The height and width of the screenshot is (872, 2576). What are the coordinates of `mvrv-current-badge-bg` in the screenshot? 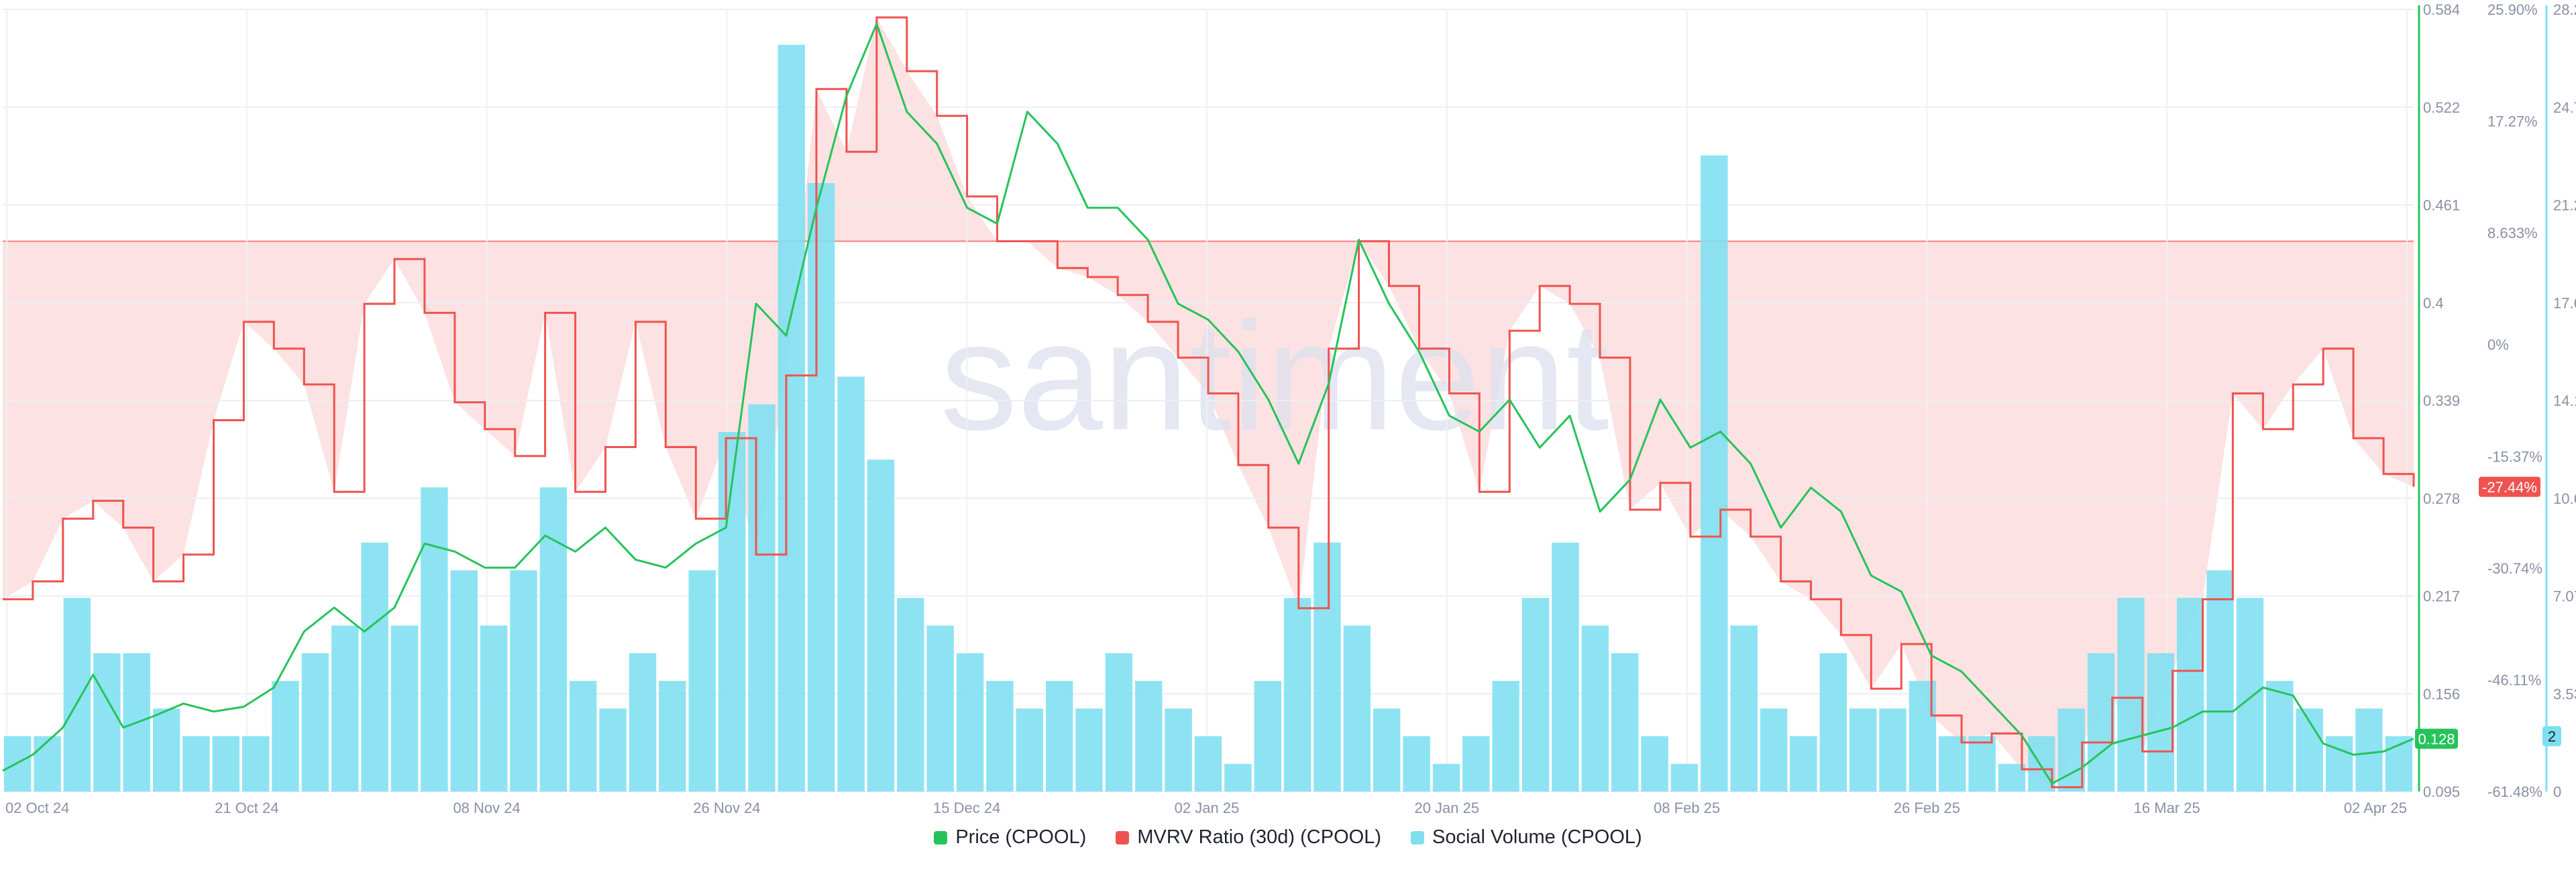 It's located at (2509, 487).